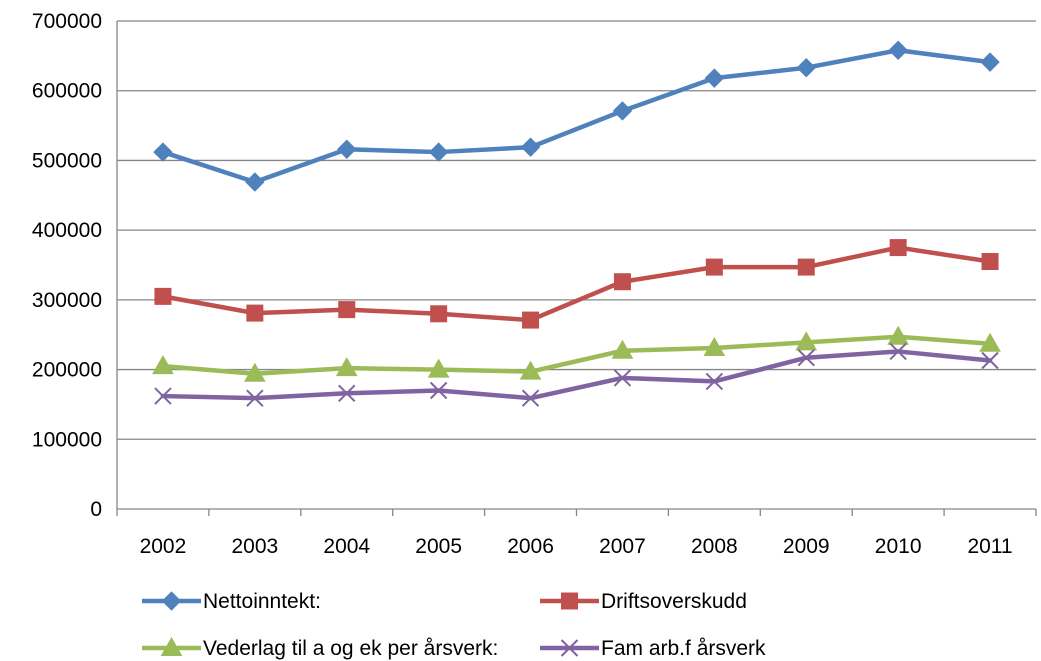  I want to click on legend-label: Driftsoverskudd, so click(674, 601).